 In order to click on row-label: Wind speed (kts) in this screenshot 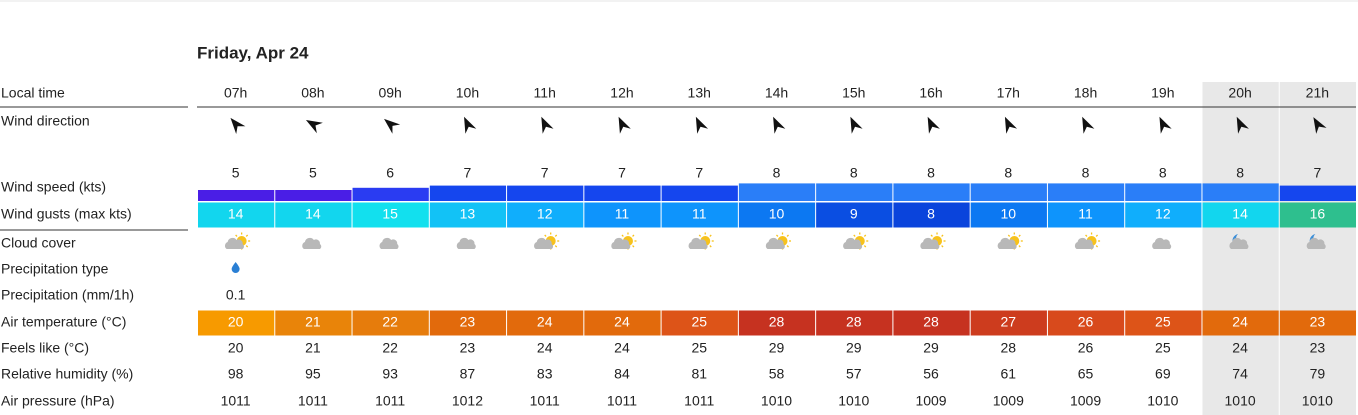, I will do `click(53, 187)`.